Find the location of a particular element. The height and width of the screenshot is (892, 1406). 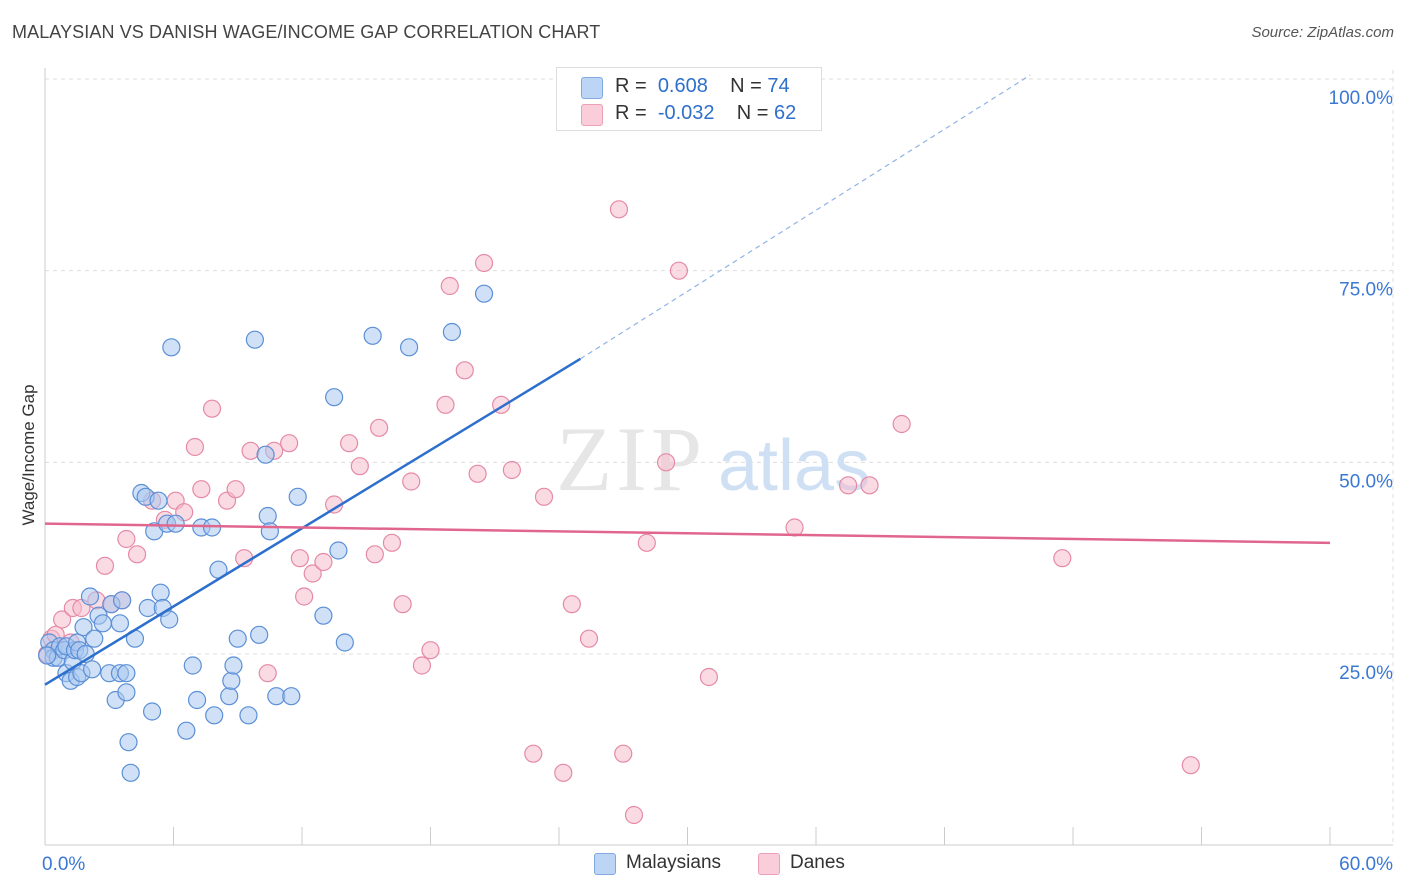

legend-r-value: 0.608 is located at coordinates (682, 86).